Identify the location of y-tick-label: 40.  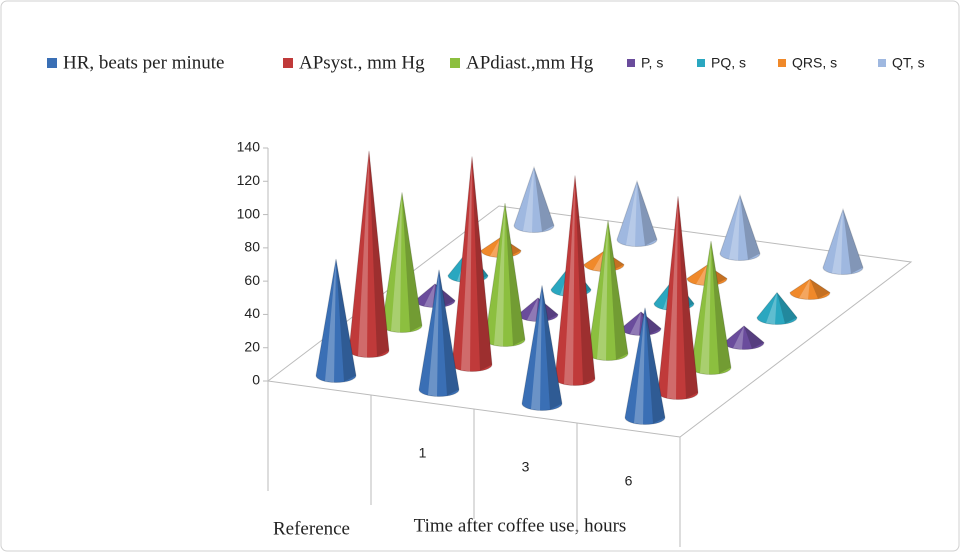
(252, 313).